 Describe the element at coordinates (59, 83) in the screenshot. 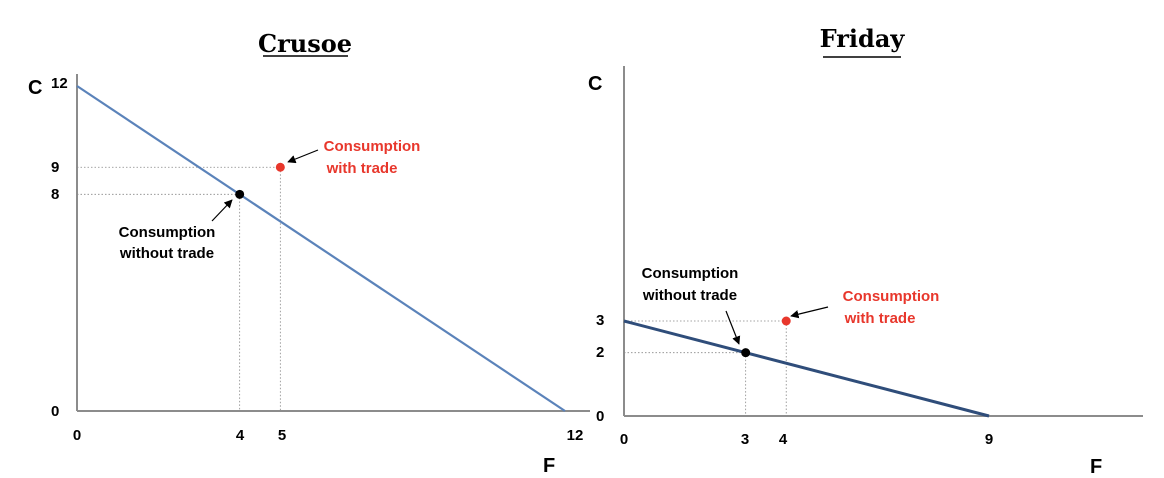

I see `crusoe-y-tick-12: 12` at that location.